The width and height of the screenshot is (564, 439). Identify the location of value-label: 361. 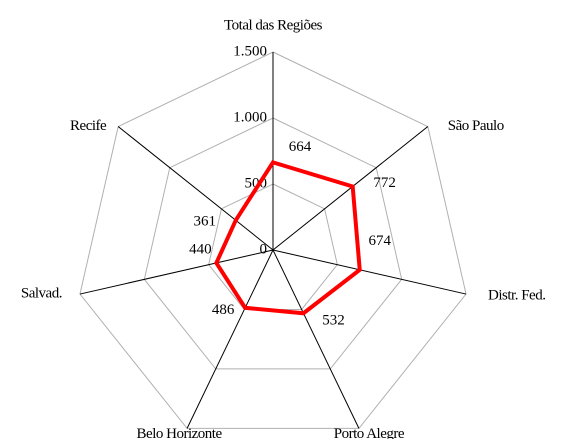
(204, 222).